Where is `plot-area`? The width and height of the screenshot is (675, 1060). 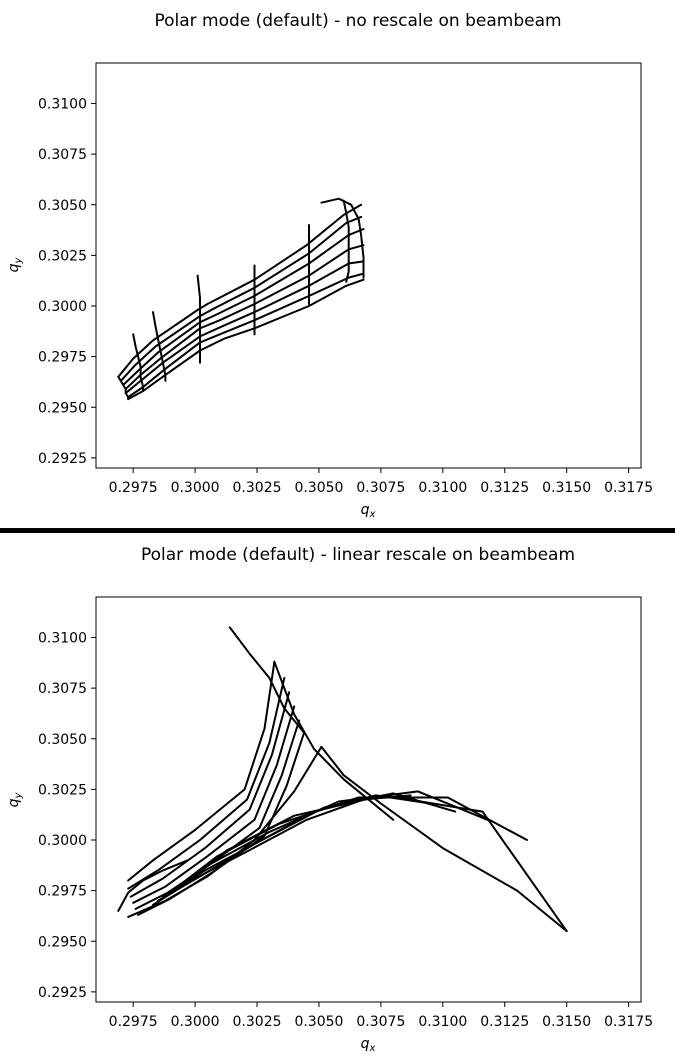
plot-area is located at coordinates (241, 299).